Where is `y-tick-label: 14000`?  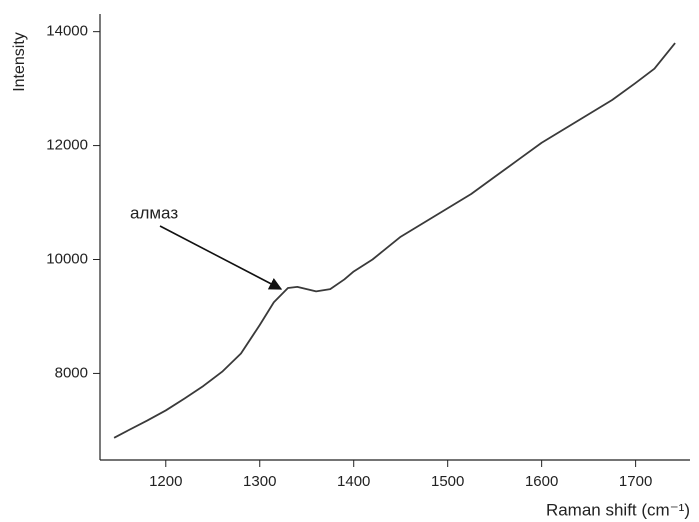
y-tick-label: 14000 is located at coordinates (67, 31).